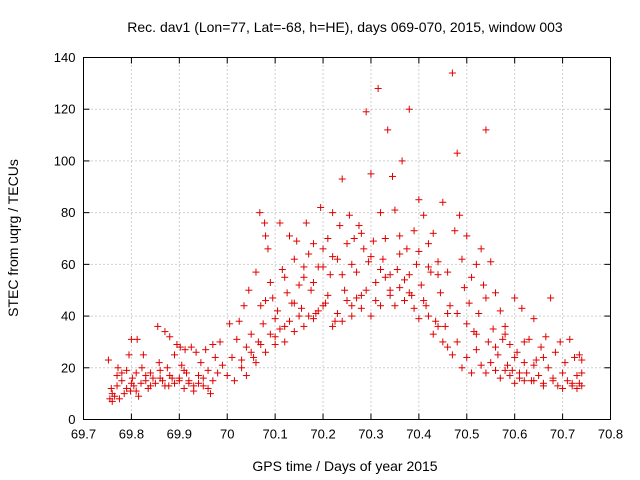 The width and height of the screenshot is (640, 480). I want to click on x-tick-label: 70.7, so click(562, 434).